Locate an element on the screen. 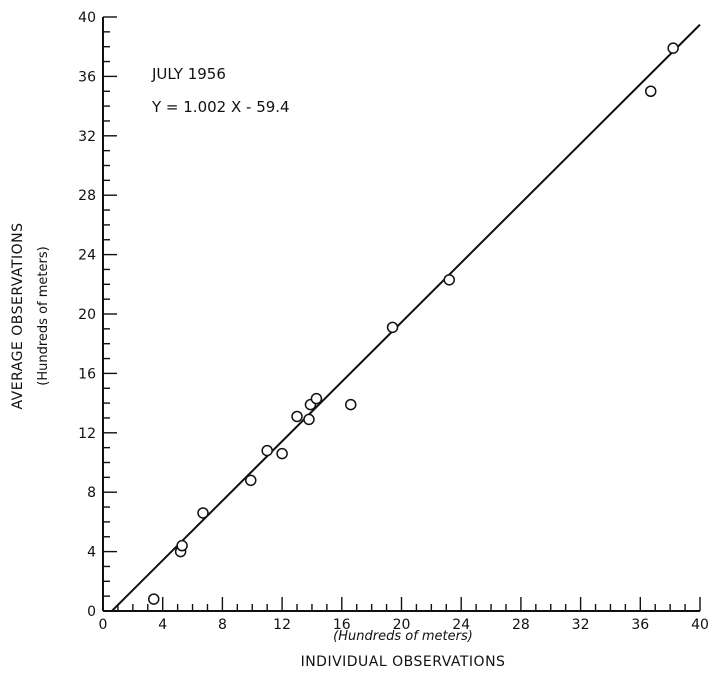 The width and height of the screenshot is (710, 681). x-tick-label: 36 is located at coordinates (640, 625).